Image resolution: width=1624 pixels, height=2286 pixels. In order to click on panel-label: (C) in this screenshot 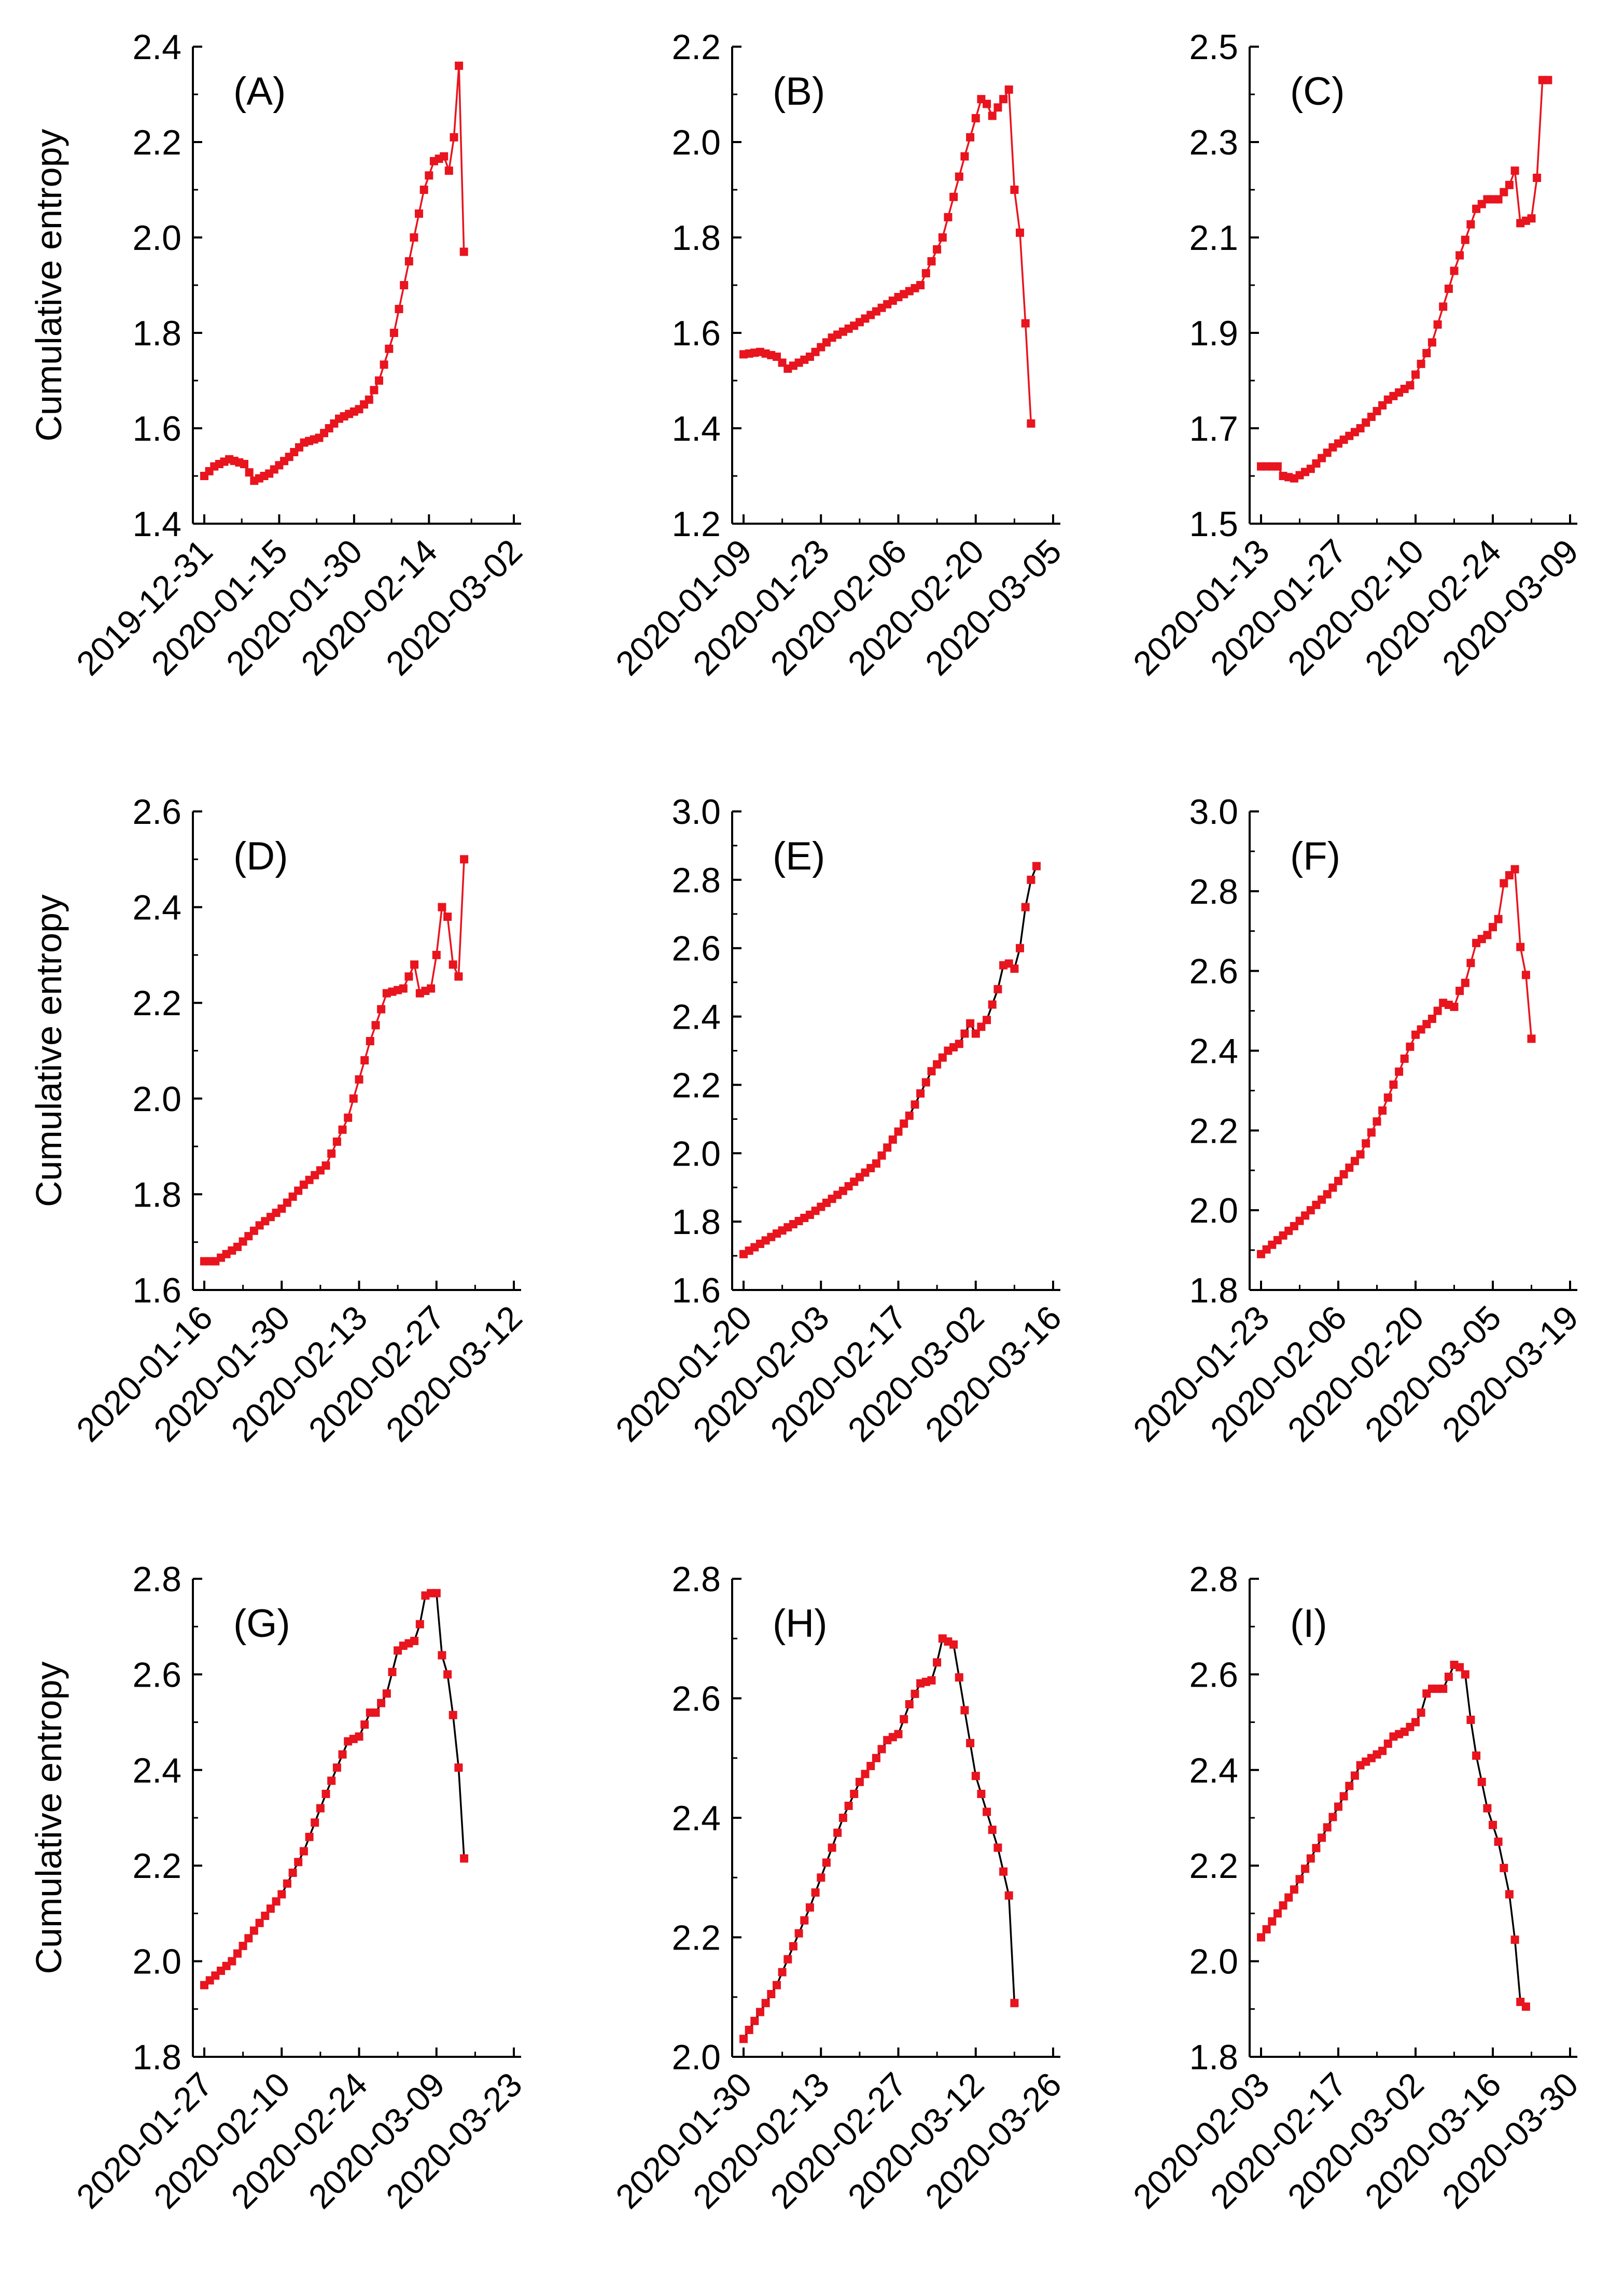, I will do `click(1317, 91)`.